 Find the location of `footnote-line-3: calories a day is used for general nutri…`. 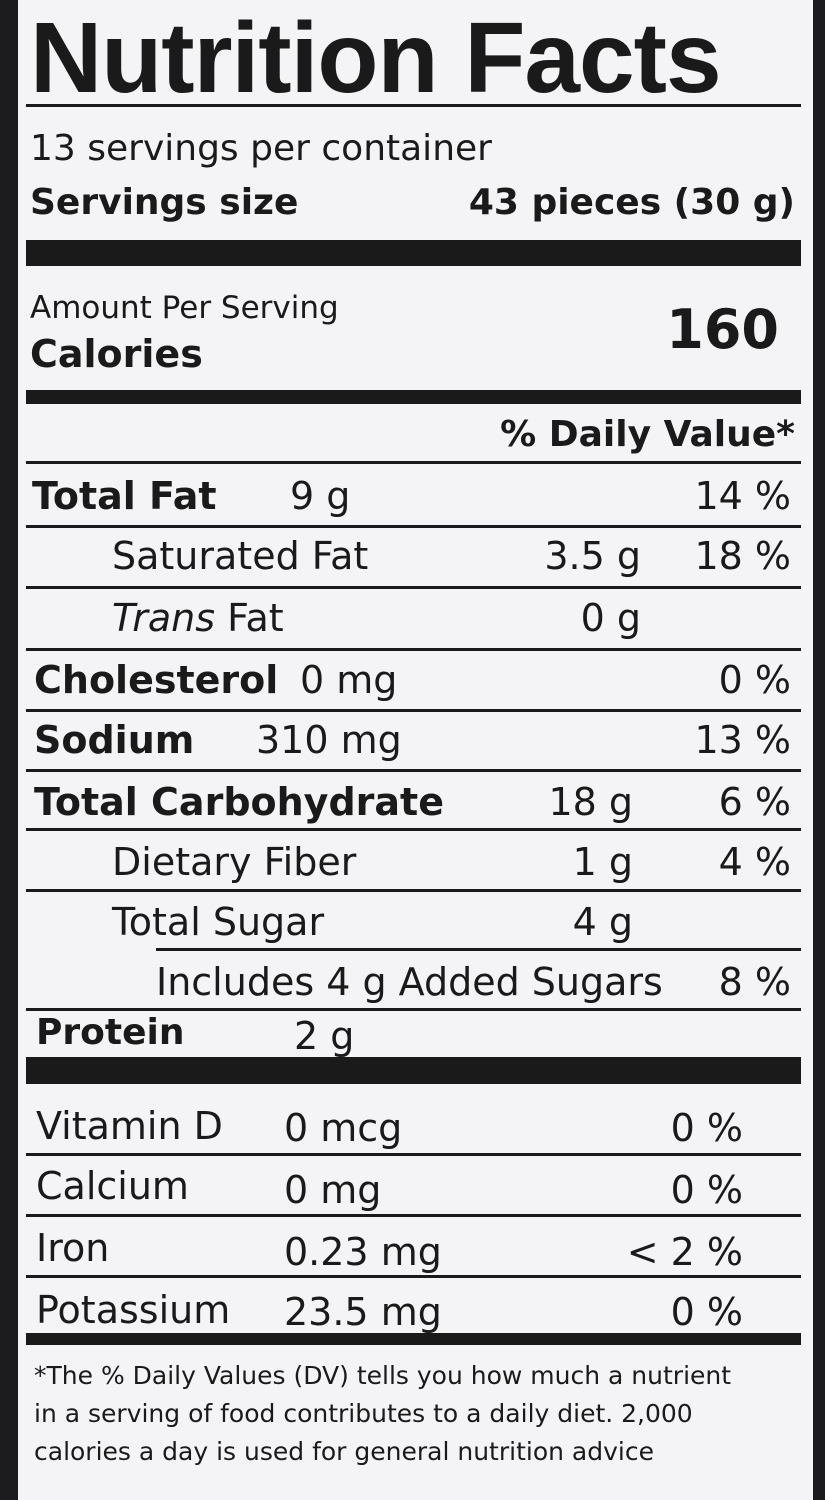

footnote-line-3: calories a day is used for general nutri… is located at coordinates (344, 1451).